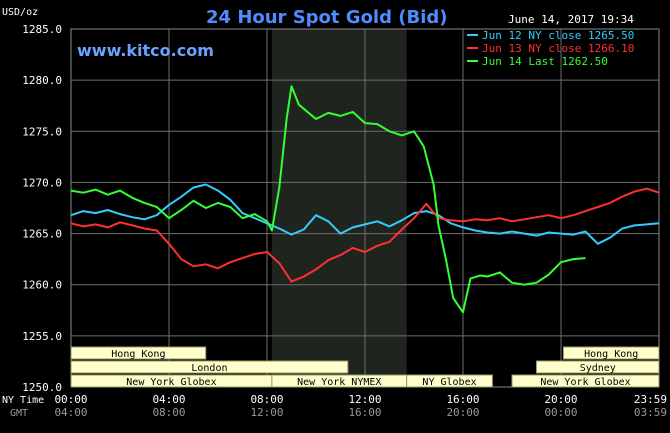 This screenshot has width=670, height=433. What do you see at coordinates (364, 412) in the screenshot?
I see `gmt-time-tick: 16:00` at bounding box center [364, 412].